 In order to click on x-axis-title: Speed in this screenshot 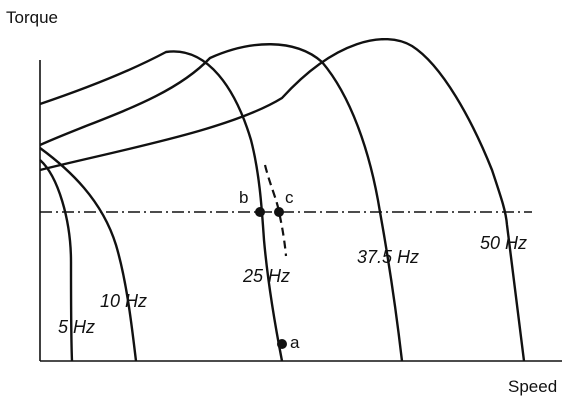, I will do `click(532, 386)`.